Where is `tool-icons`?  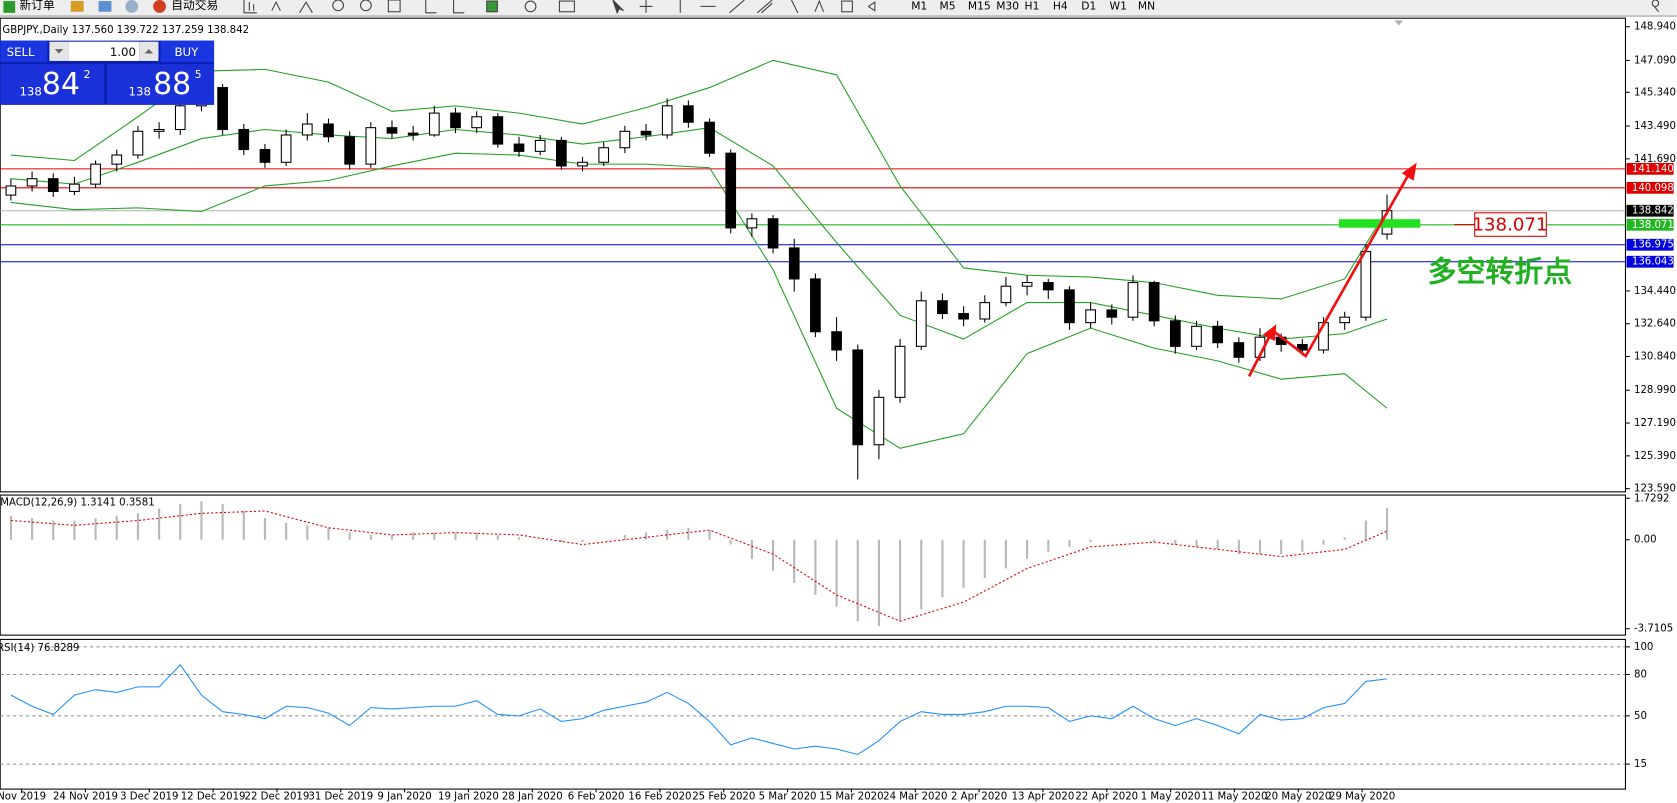
tool-icons is located at coordinates (951, 7).